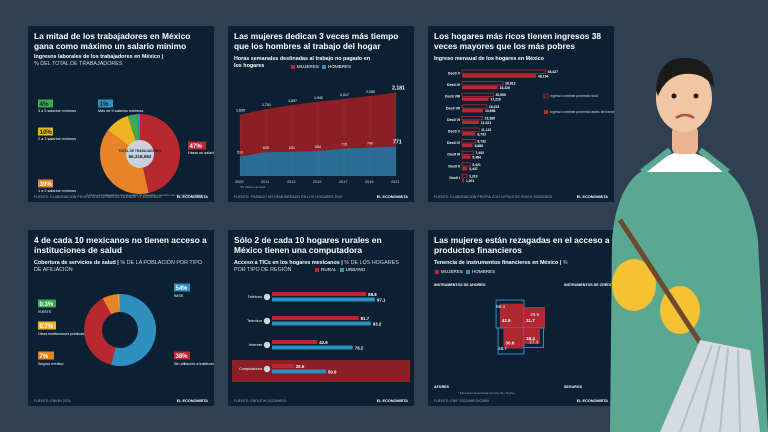 This screenshot has height=432, width=768. What do you see at coordinates (534, 314) in the screenshot?
I see `label-hombres: 29.5` at bounding box center [534, 314].